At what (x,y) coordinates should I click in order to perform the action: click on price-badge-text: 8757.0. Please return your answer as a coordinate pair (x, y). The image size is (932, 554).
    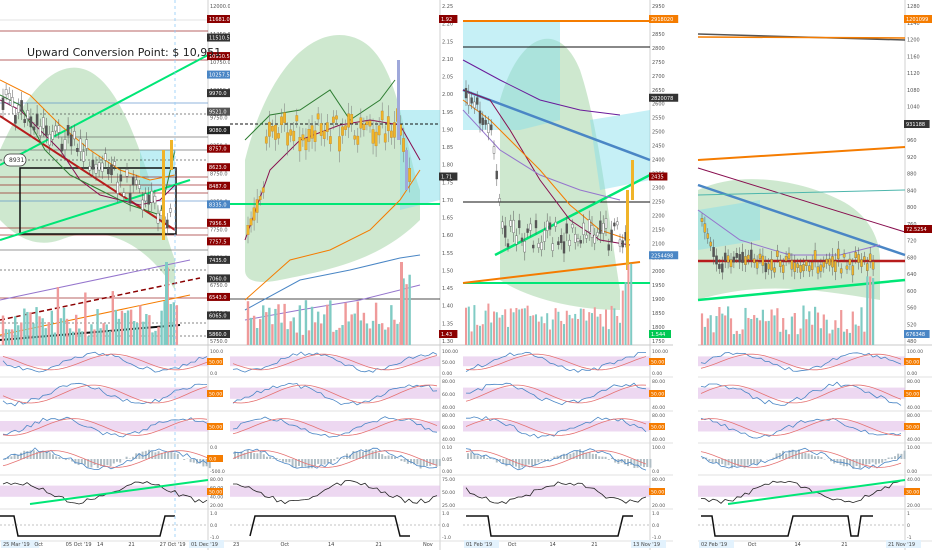
    Looking at the image, I should click on (218, 150).